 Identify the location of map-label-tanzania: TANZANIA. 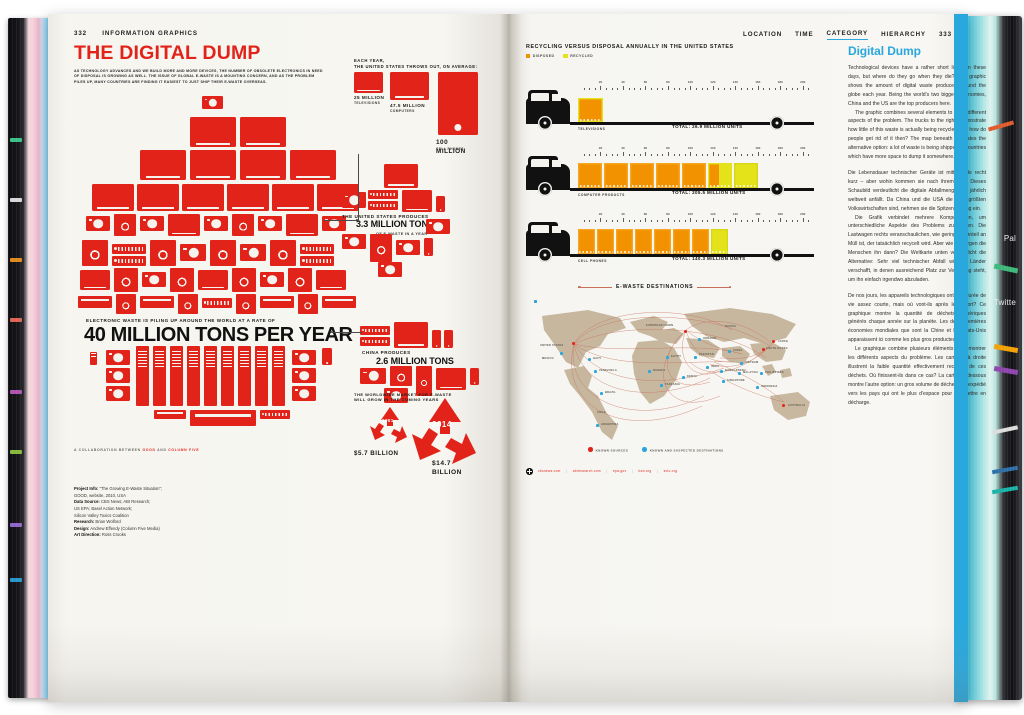
(673, 384).